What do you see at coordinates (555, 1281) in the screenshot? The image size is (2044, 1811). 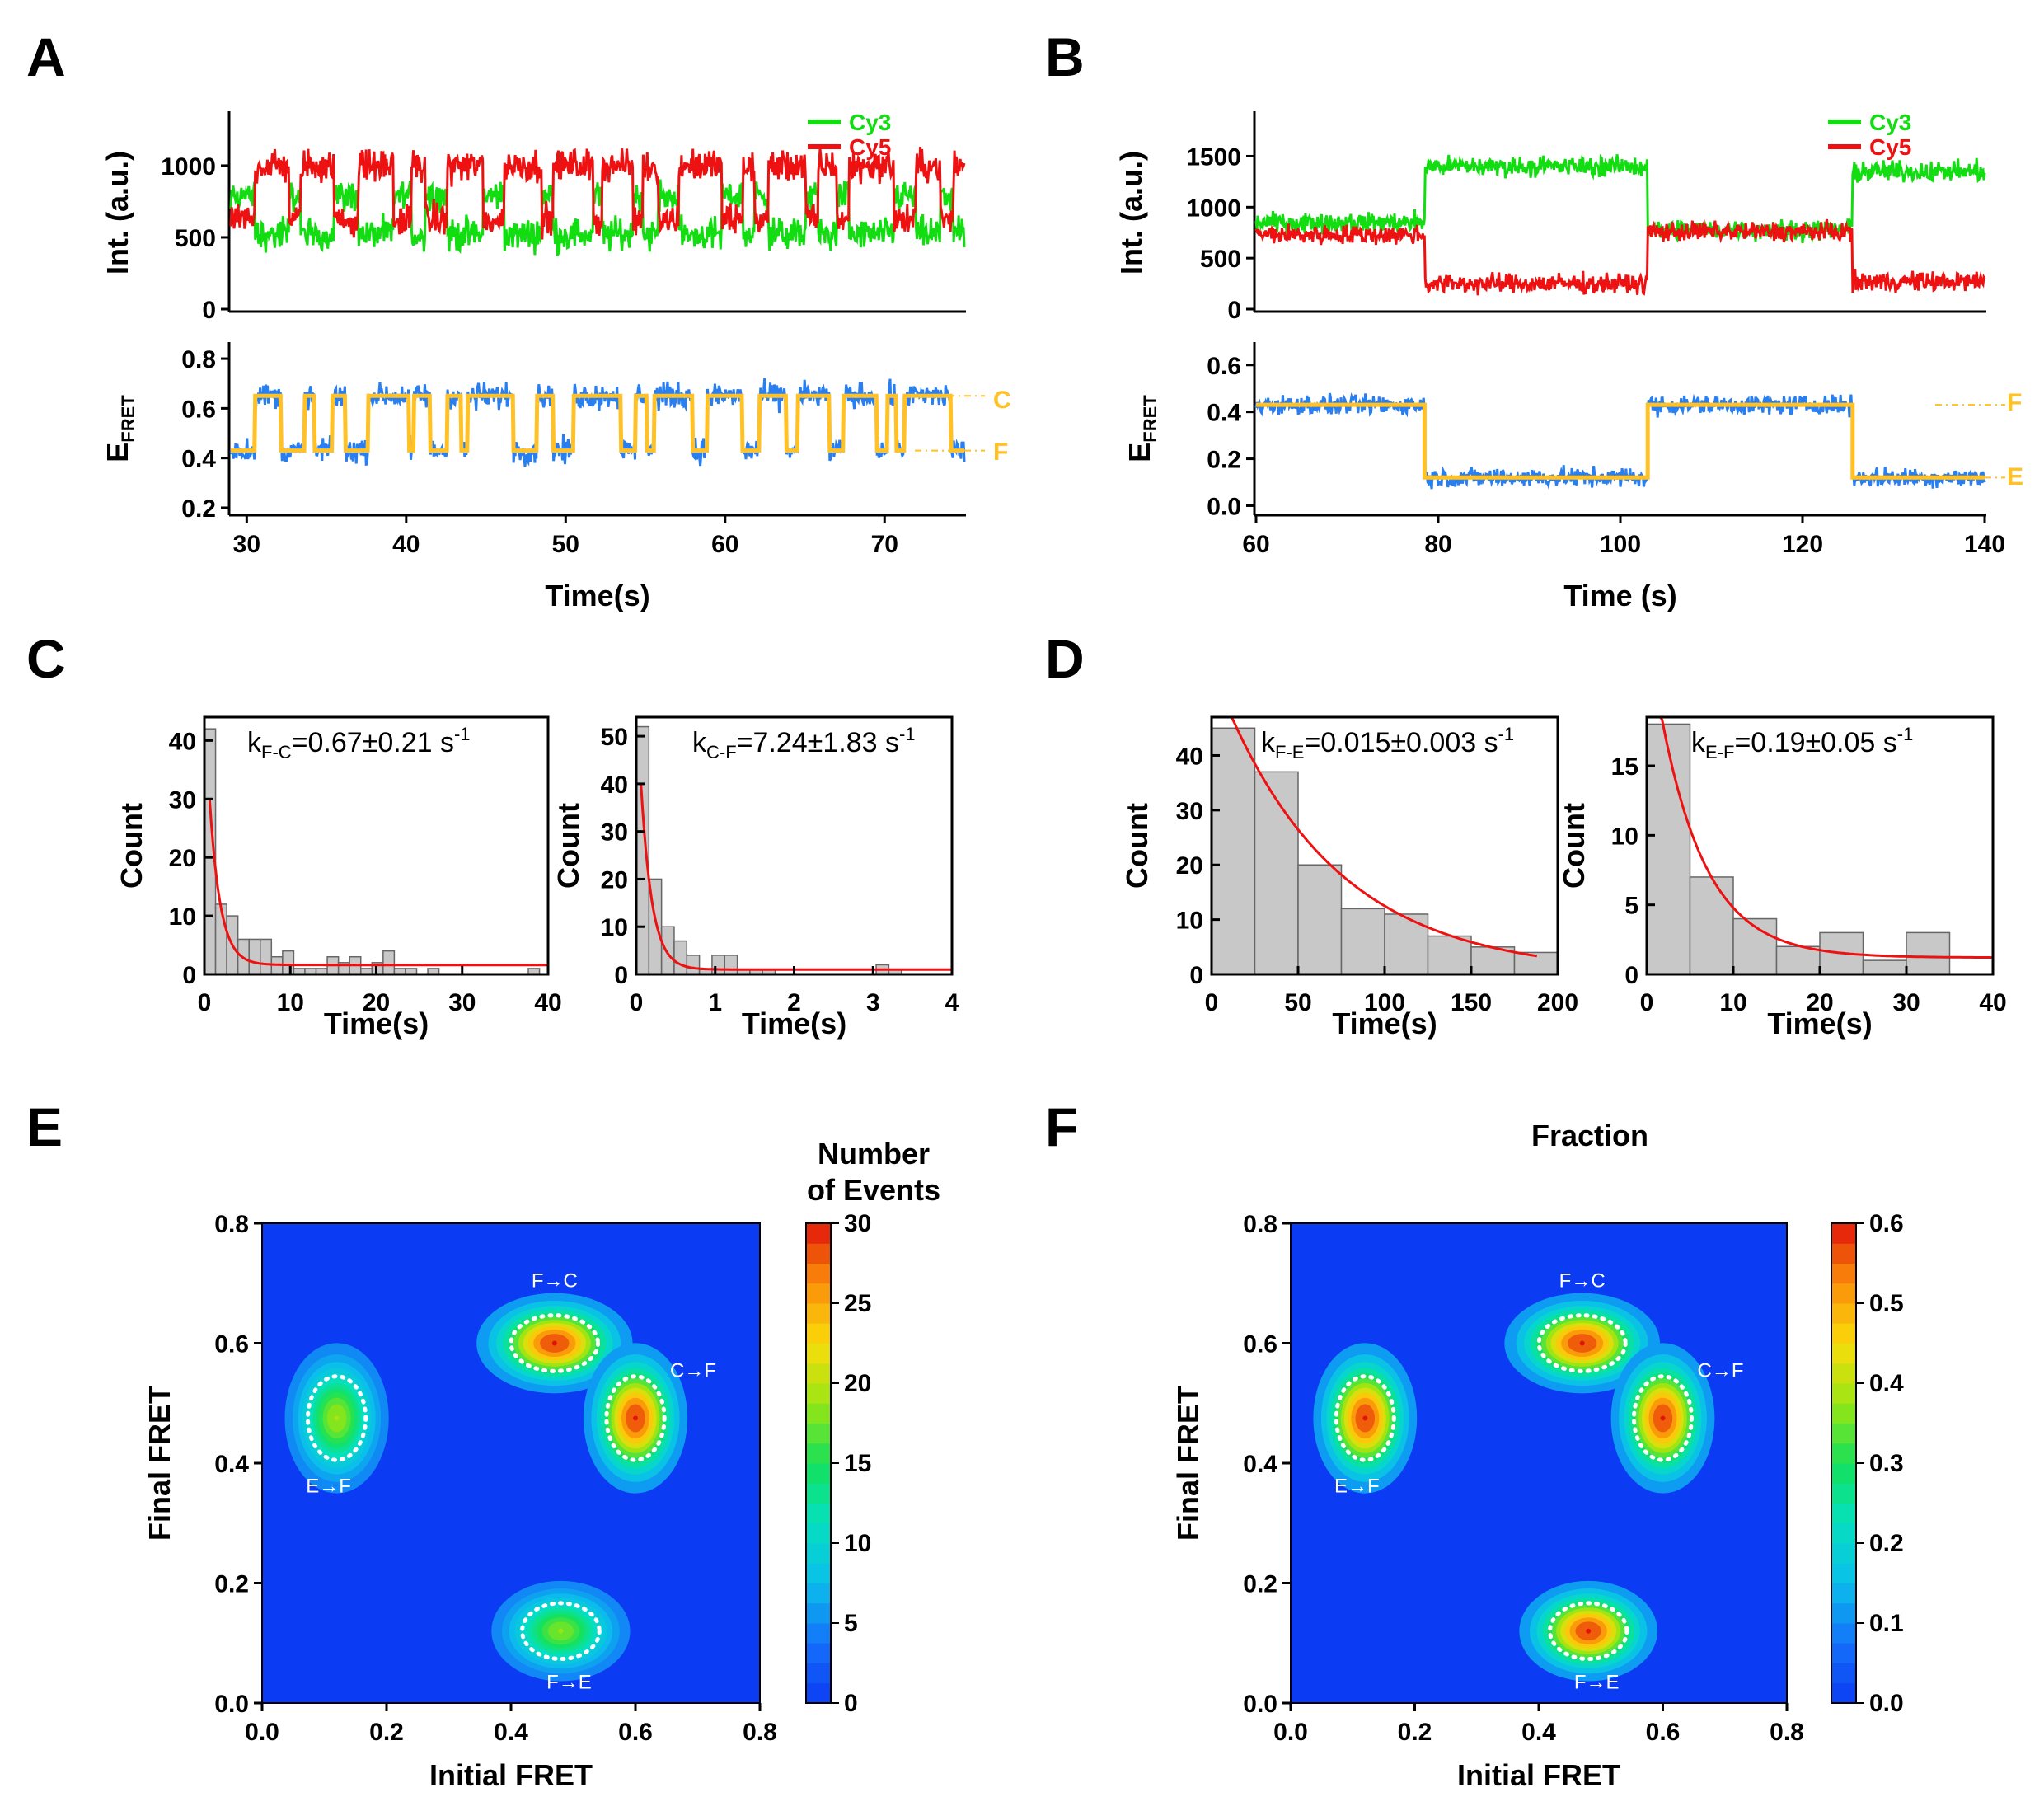 I see `peak-label: F→C` at bounding box center [555, 1281].